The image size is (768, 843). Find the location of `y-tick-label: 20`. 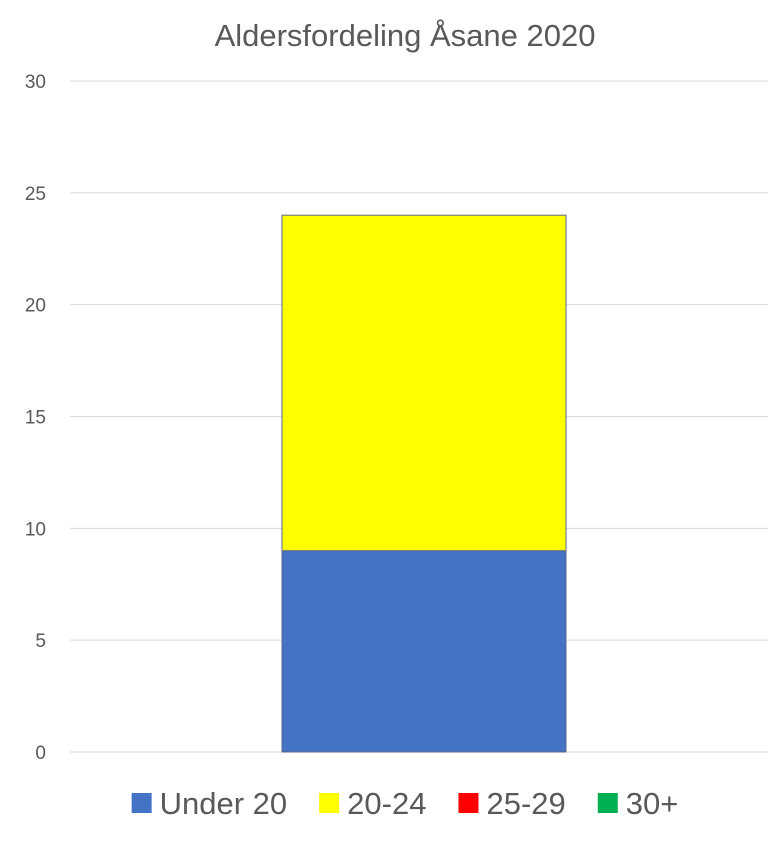

y-tick-label: 20 is located at coordinates (35, 306).